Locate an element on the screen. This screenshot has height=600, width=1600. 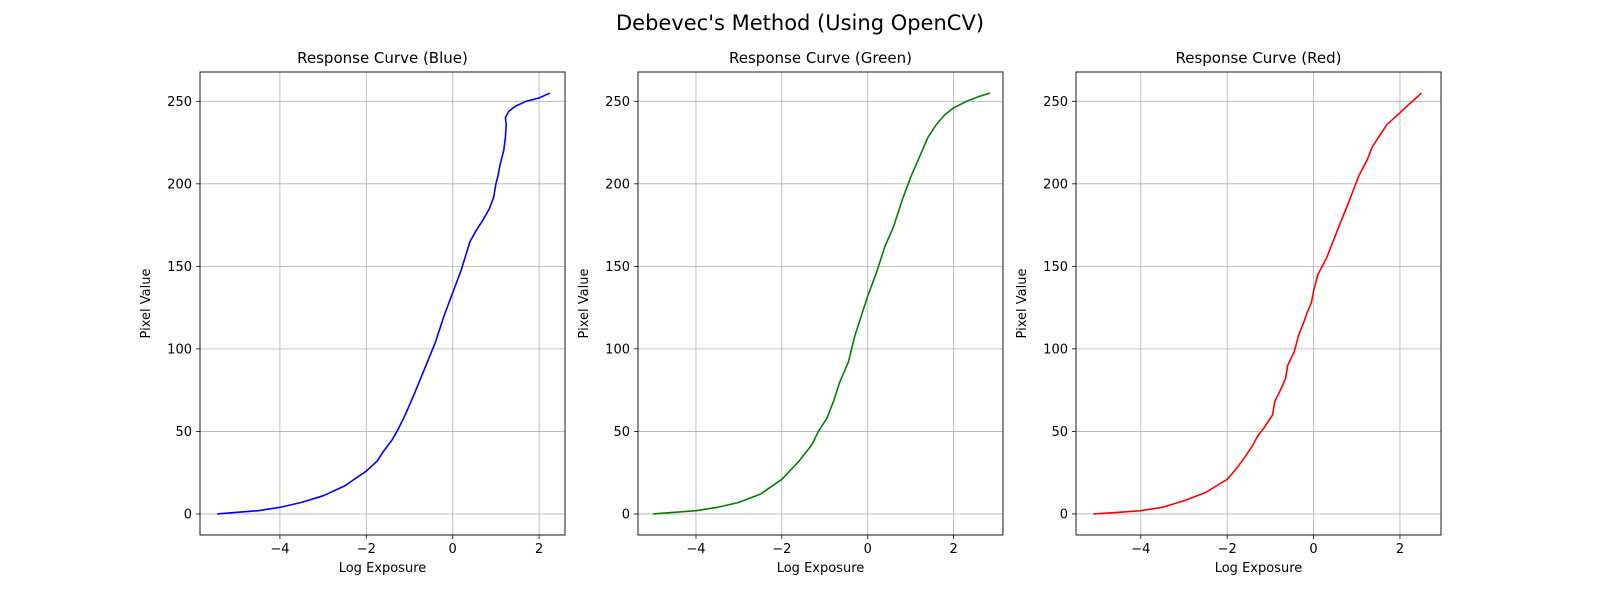
response-curve-green is located at coordinates (821, 303).